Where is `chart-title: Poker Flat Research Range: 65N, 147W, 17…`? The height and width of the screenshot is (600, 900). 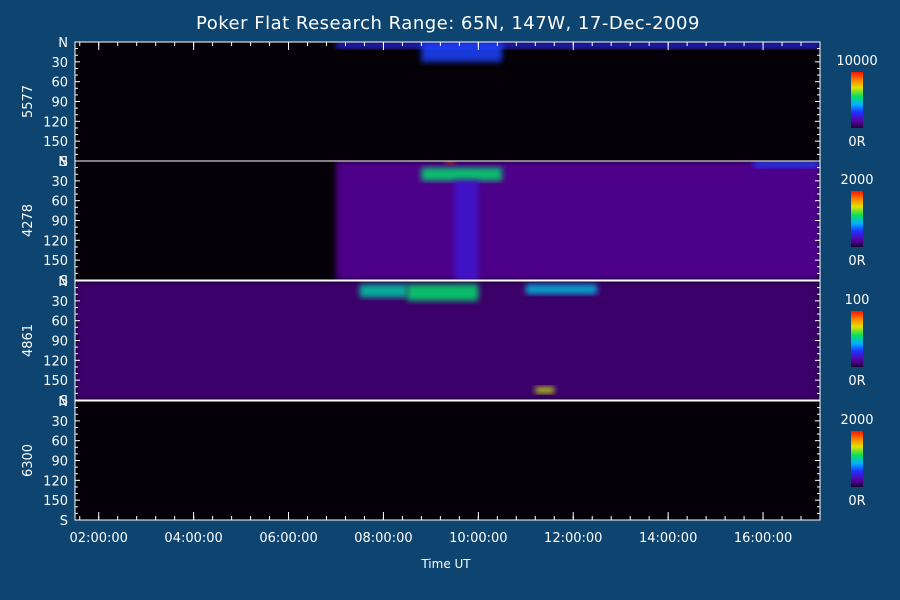 chart-title: Poker Flat Research Range: 65N, 147W, 17… is located at coordinates (448, 23).